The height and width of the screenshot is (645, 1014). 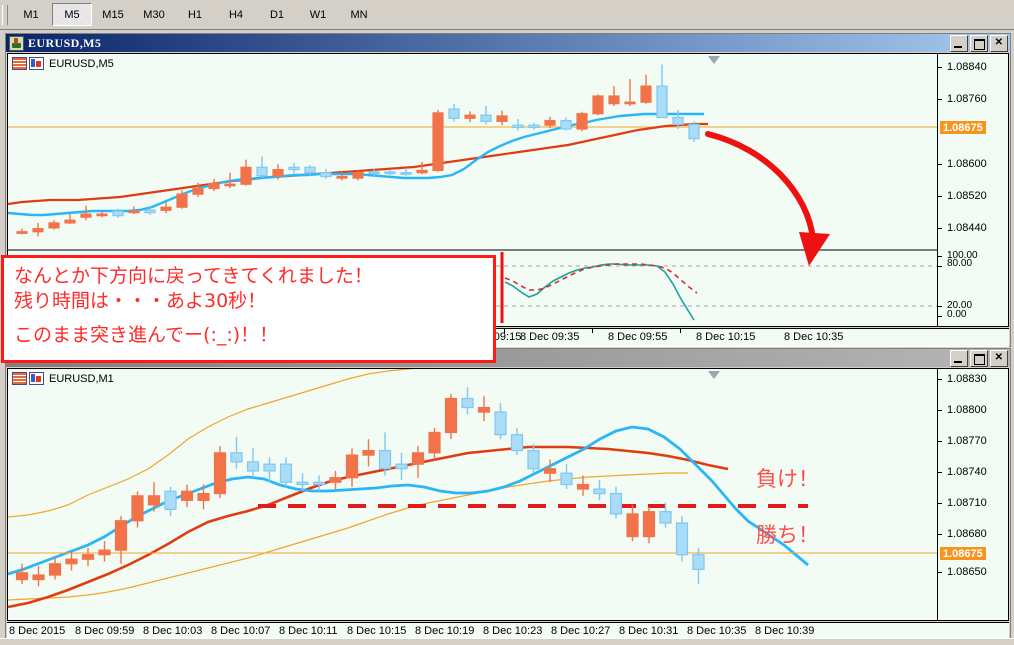 I want to click on symbol-text-m5: EURUSD,M5, so click(x=81, y=63).